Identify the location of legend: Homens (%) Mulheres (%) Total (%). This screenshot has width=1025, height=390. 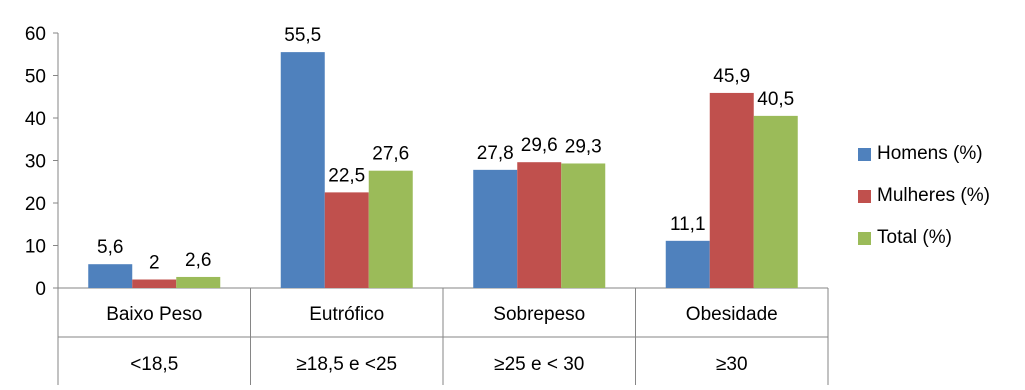
(924, 205).